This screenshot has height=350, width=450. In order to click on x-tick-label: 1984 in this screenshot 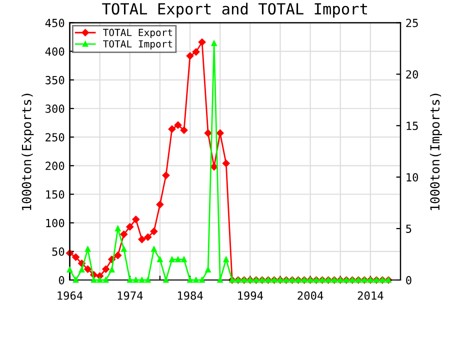, I will do `click(190, 295)`.